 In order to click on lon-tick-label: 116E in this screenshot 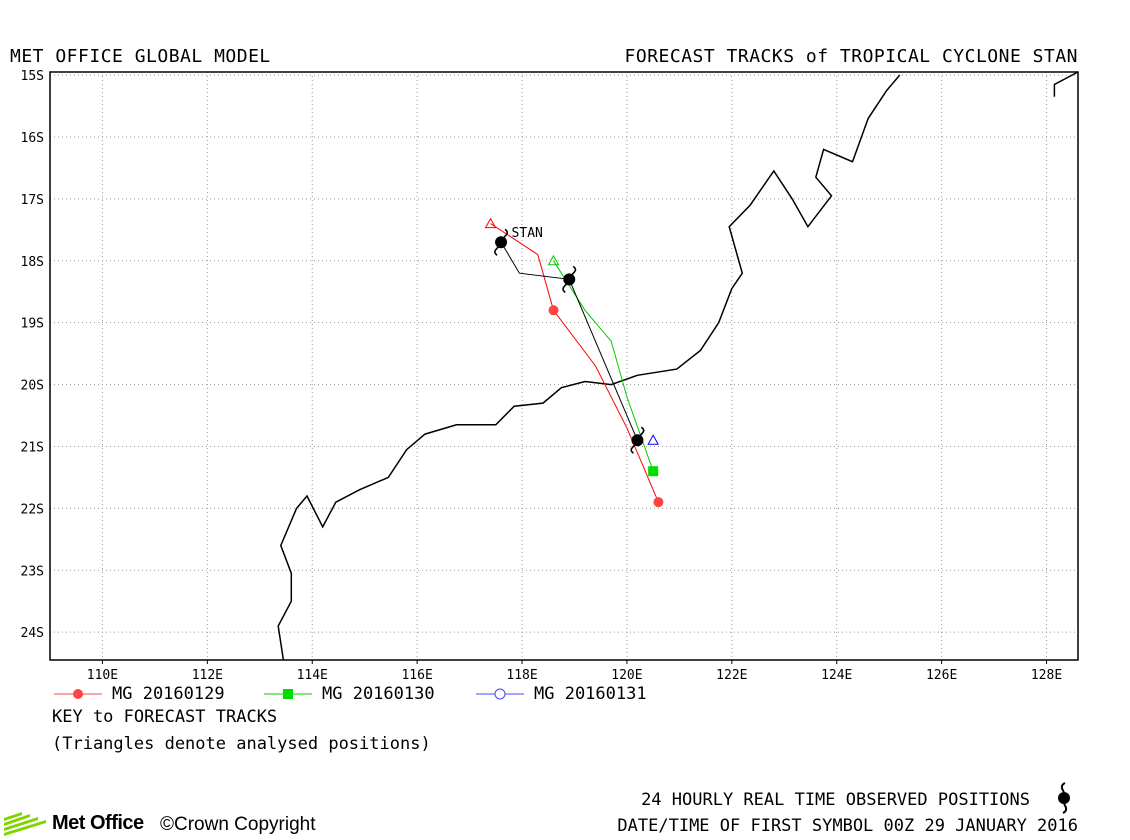, I will do `click(416, 675)`.